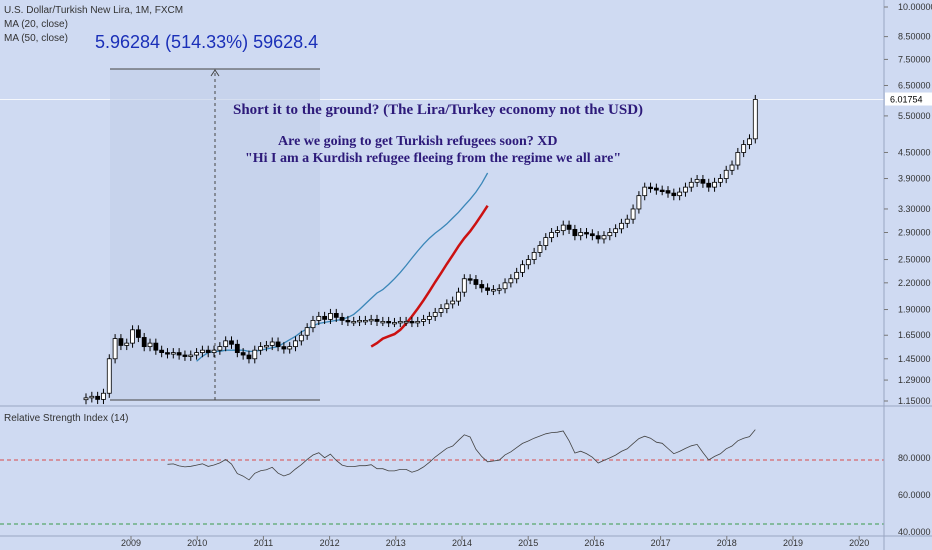 The image size is (932, 550). What do you see at coordinates (914, 85) in the screenshot?
I see `y-tick-label: 6.50000` at bounding box center [914, 85].